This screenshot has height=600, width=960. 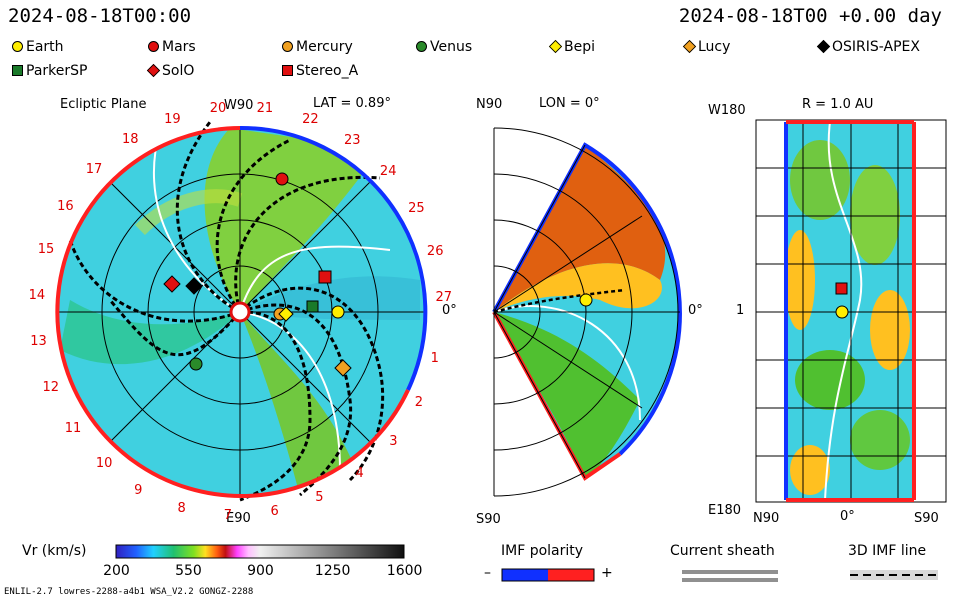 I want to click on bepi-marker, so click(x=286, y=314).